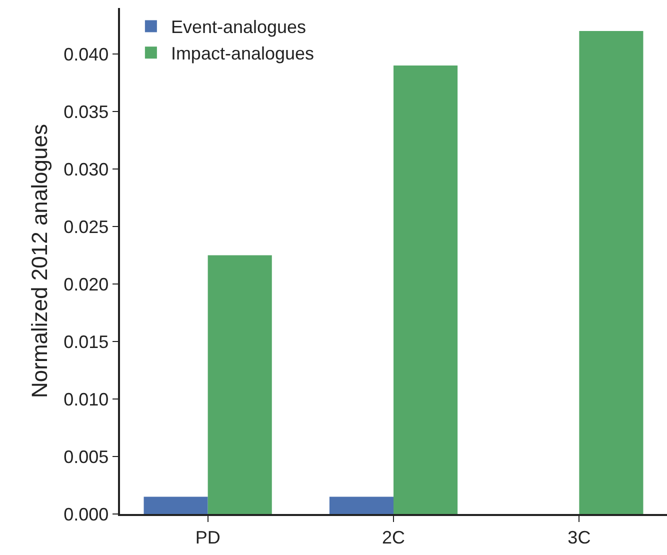  I want to click on x-tick-label: 2C, so click(394, 537).